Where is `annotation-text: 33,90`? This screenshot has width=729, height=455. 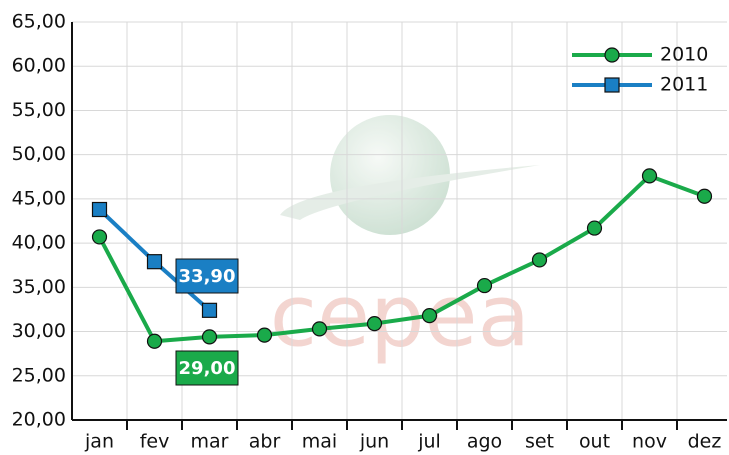
annotation-text: 33,90 is located at coordinates (207, 276).